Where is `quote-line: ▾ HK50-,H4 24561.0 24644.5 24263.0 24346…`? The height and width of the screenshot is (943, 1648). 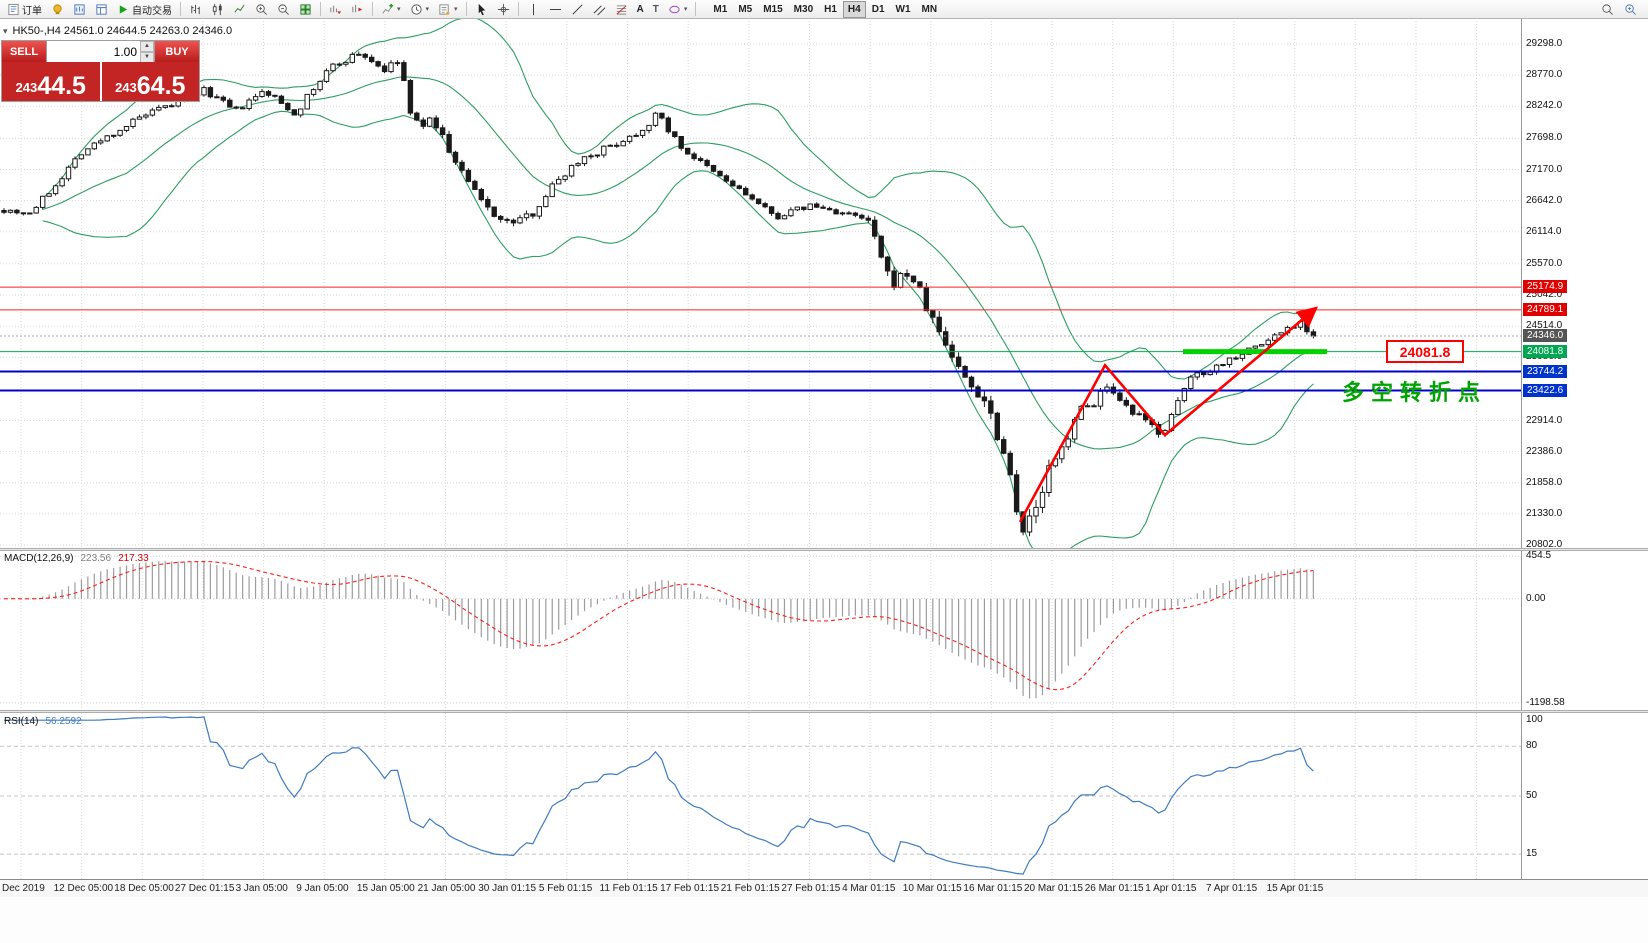
quote-line: ▾ HK50-,H4 24561.0 24644.5 24263.0 24346… is located at coordinates (117, 31).